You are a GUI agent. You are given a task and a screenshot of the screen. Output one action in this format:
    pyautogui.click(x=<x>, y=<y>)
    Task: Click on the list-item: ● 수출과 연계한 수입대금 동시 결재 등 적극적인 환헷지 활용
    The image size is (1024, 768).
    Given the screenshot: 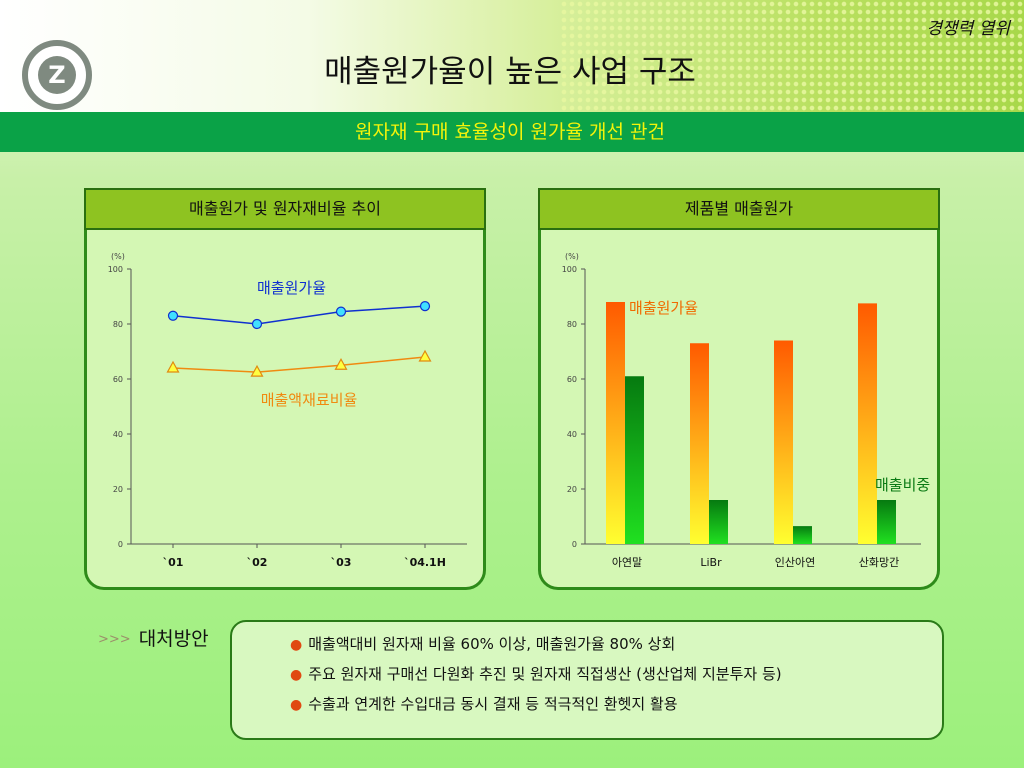 What is the action you would take?
    pyautogui.click(x=484, y=704)
    